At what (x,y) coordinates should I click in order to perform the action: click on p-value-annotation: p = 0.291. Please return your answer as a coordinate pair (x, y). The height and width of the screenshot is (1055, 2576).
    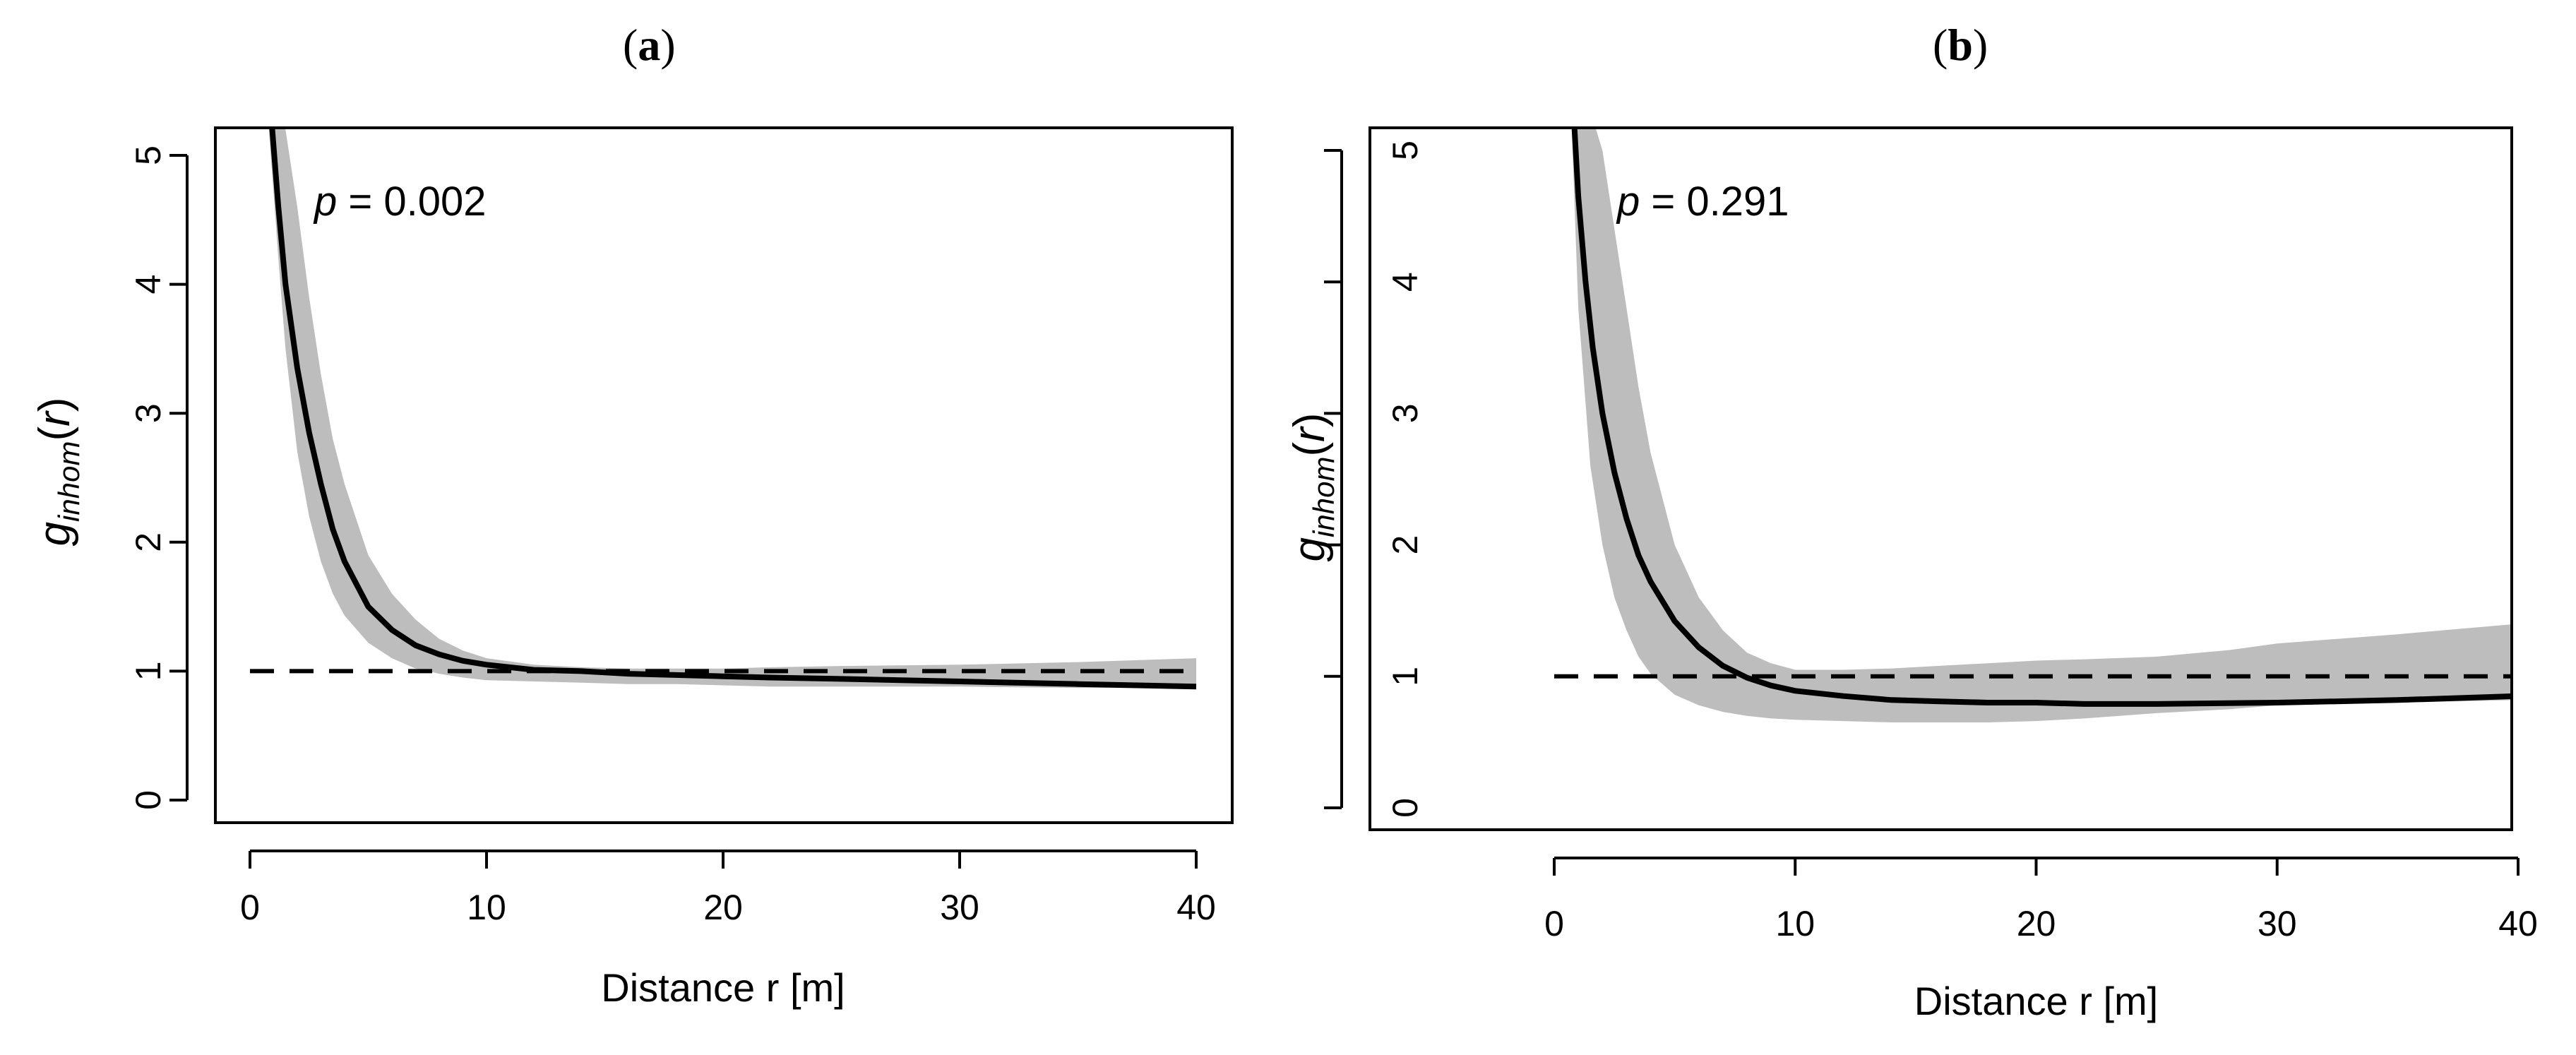
    Looking at the image, I should click on (1702, 202).